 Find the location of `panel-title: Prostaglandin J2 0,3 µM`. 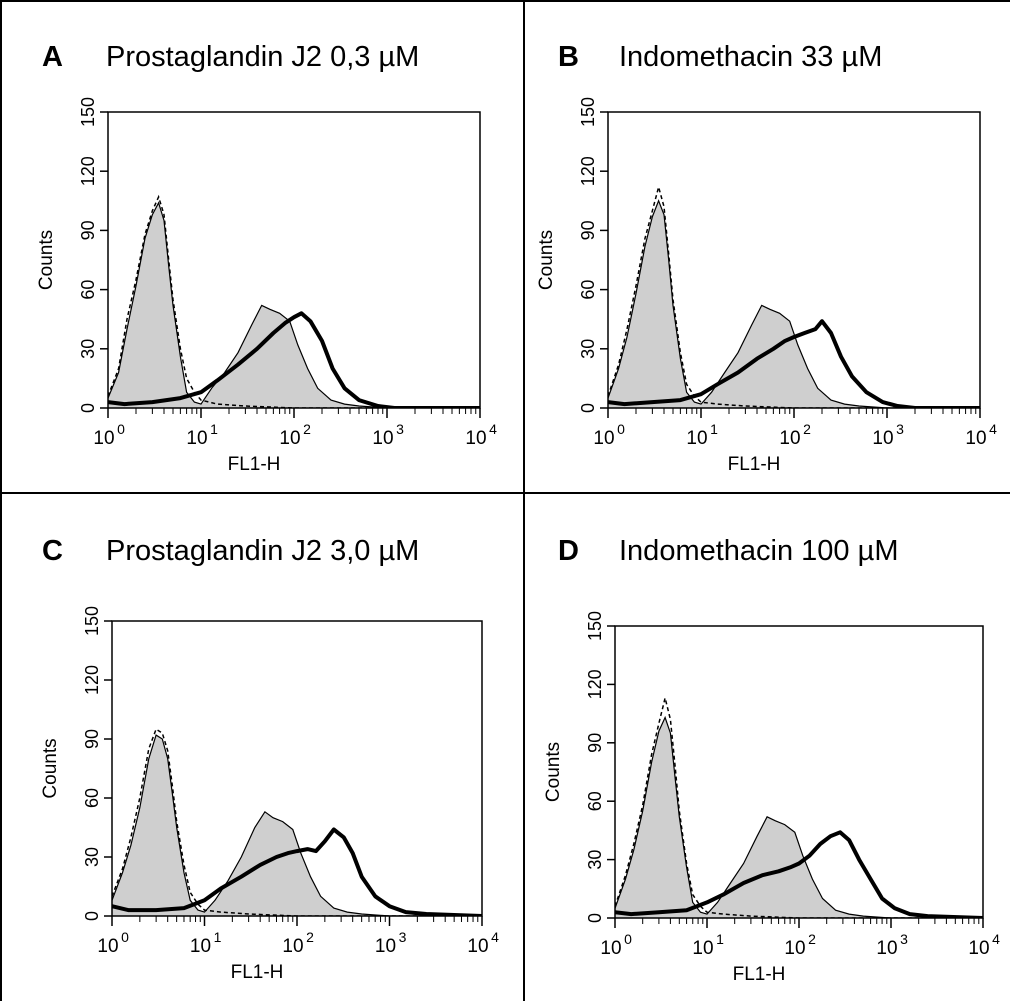

panel-title: Prostaglandin J2 0,3 µM is located at coordinates (262, 57).